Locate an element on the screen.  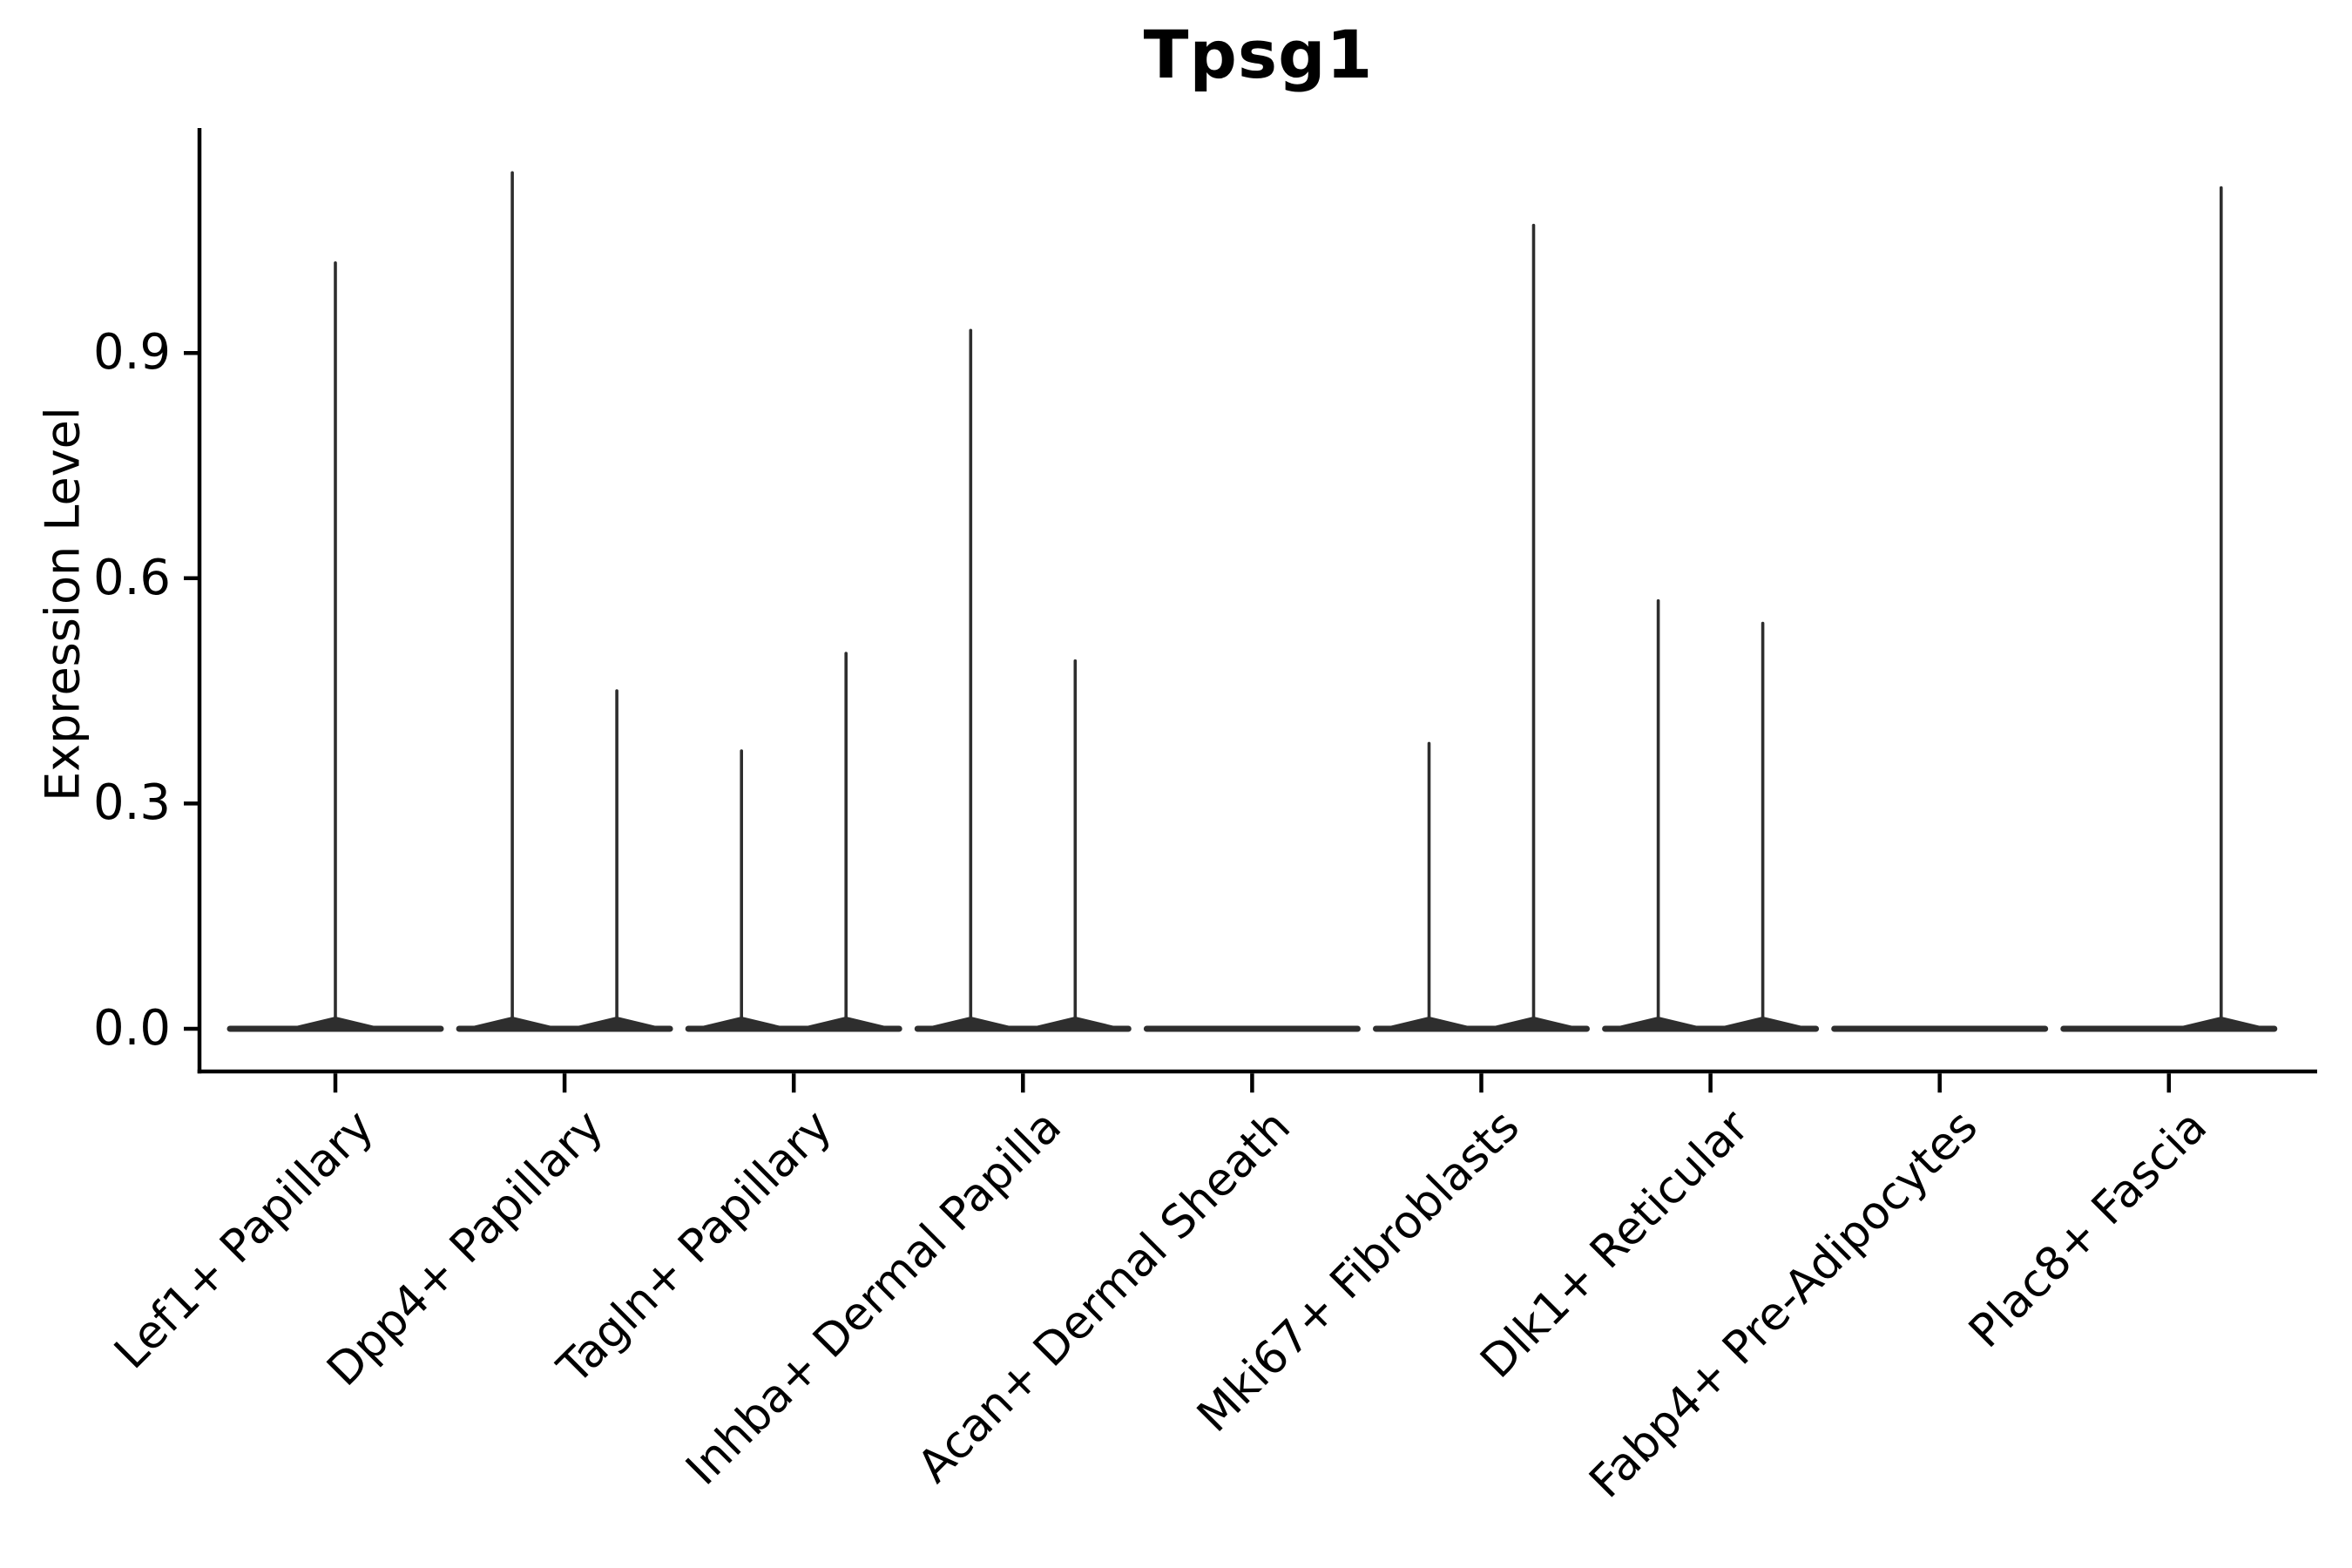
y-tick-label: 0.0 is located at coordinates (131, 1028).